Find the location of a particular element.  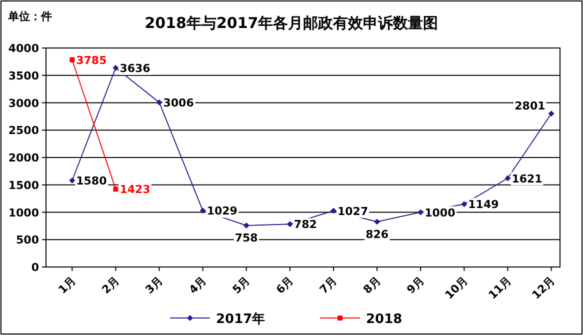

y-tick-label: 3000 is located at coordinates (24, 103).